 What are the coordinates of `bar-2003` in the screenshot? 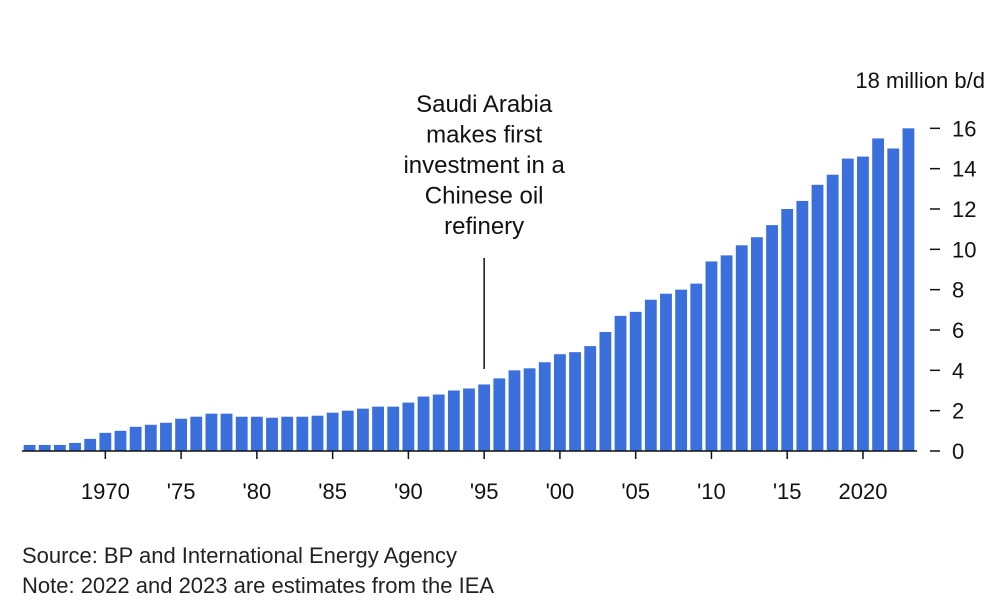 It's located at (605, 391).